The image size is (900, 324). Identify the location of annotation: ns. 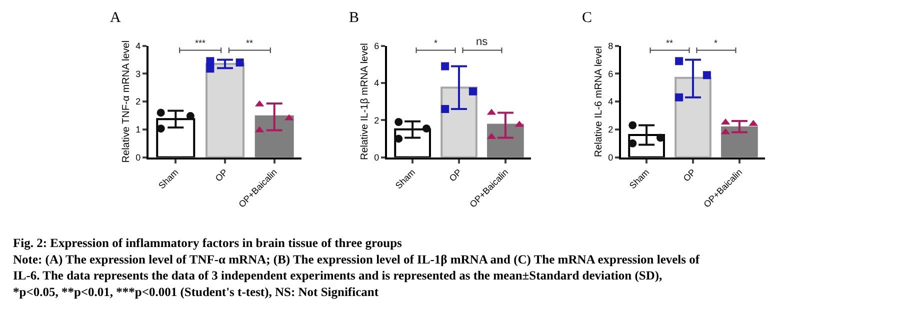
(482, 42).